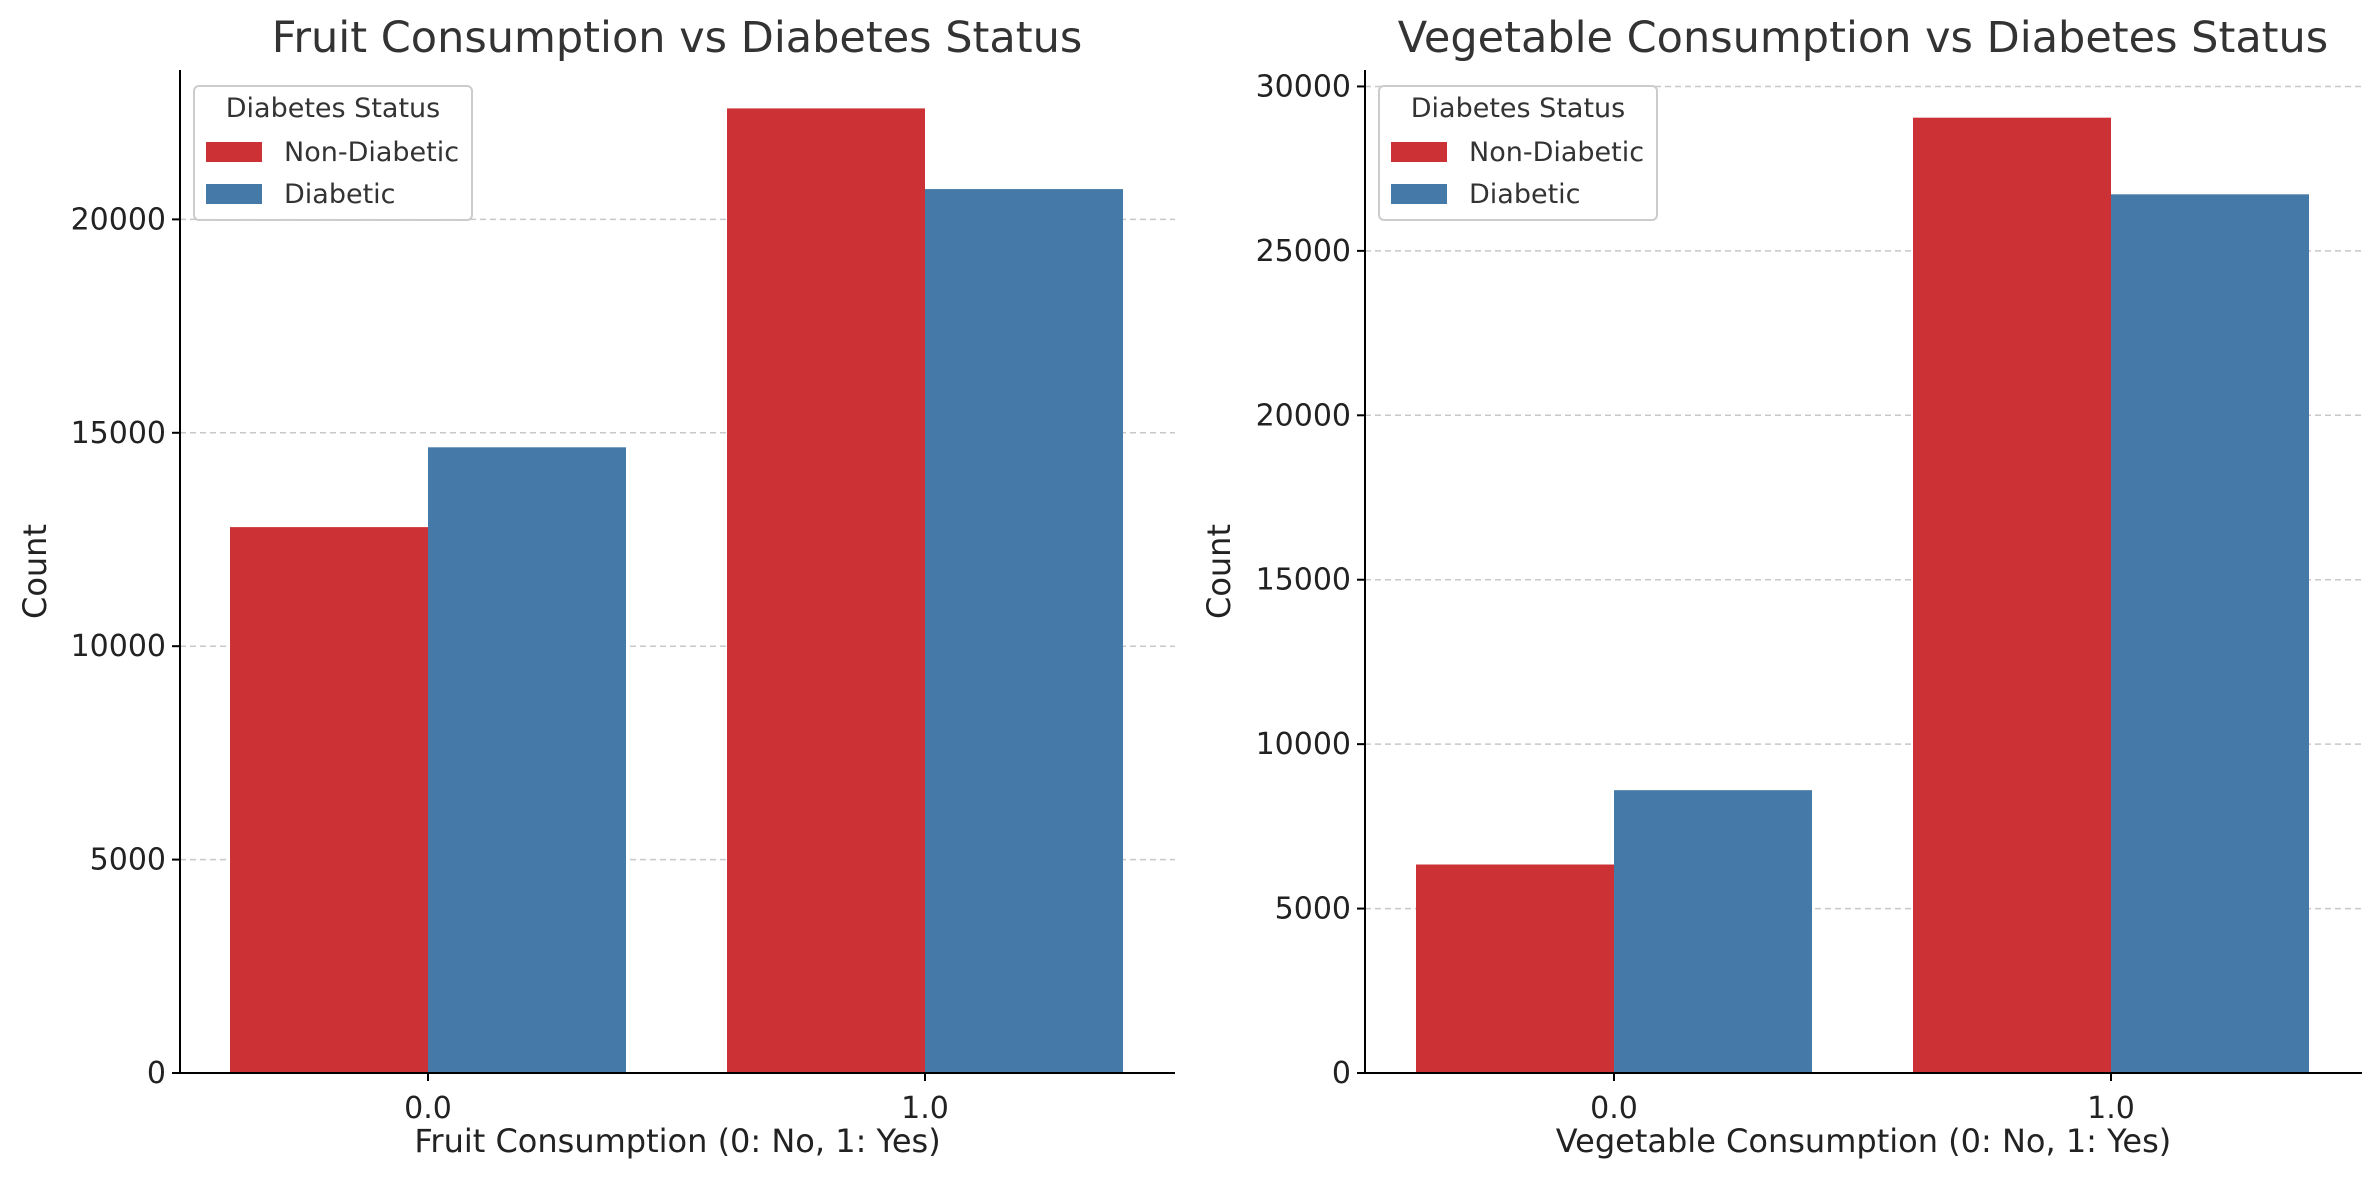  Describe the element at coordinates (1303, 251) in the screenshot. I see `y-tick-label: 25000` at that location.